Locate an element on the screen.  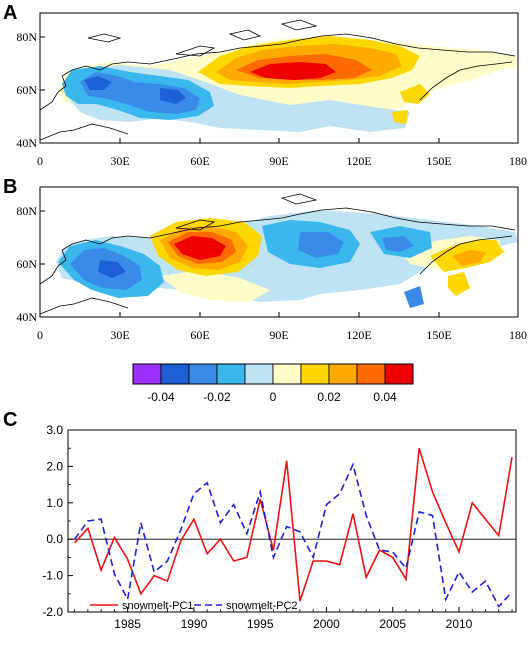
y-tick-label: -1.0 is located at coordinates (52, 576).